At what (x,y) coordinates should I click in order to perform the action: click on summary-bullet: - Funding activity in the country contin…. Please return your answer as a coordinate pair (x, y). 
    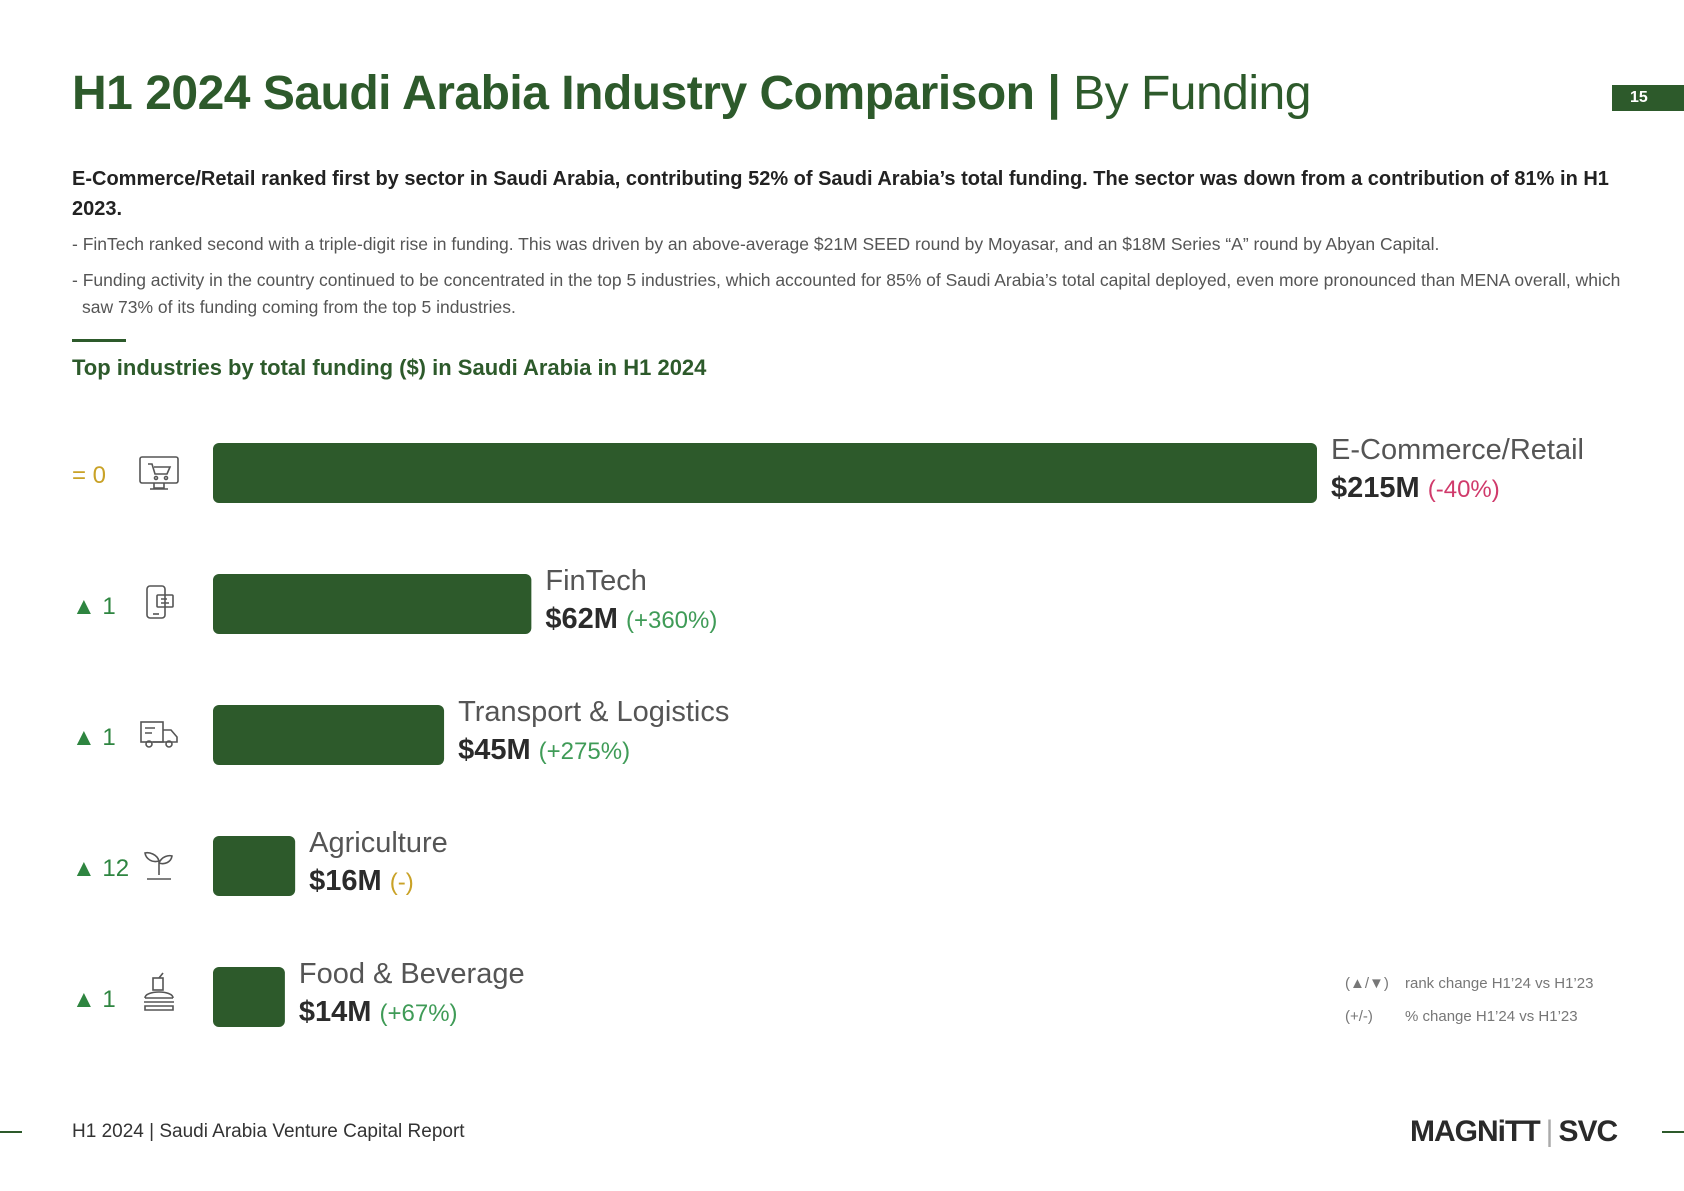
    Looking at the image, I should click on (846, 293).